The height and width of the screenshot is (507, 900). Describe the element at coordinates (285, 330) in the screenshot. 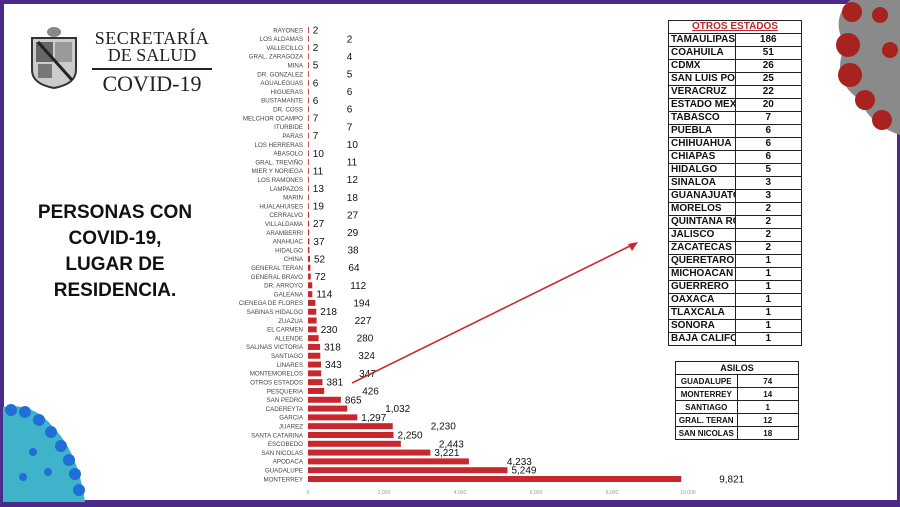

I see `category-label: EL CARMEN` at that location.